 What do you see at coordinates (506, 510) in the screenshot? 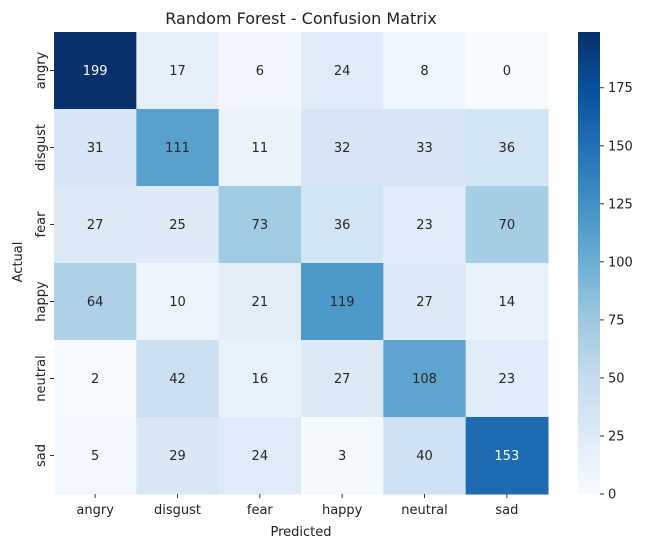
I see `x-tick-label: sad` at bounding box center [506, 510].